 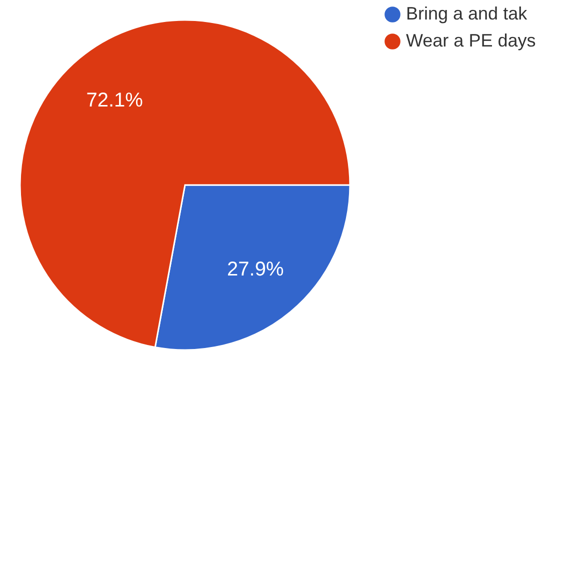 What do you see at coordinates (467, 14) in the screenshot?
I see `legend-label: Bring a and tak` at bounding box center [467, 14].